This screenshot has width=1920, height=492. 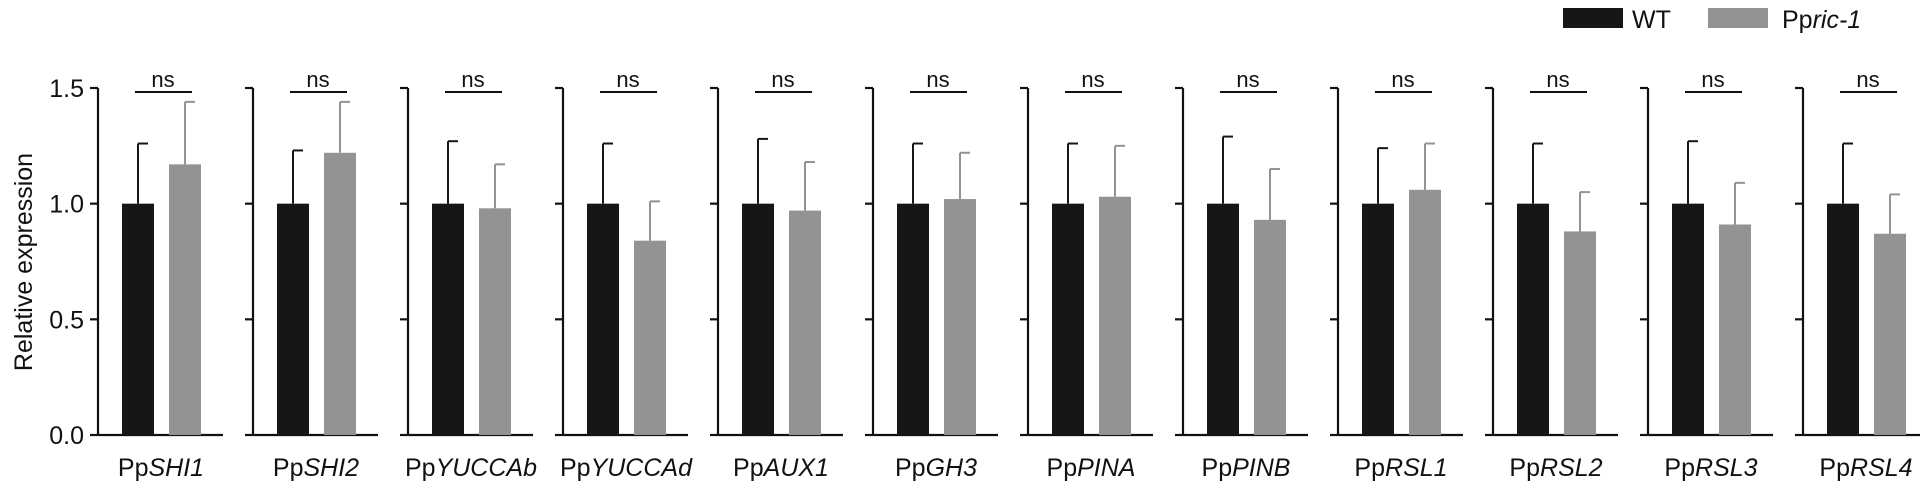 I want to click on panel-PpYUCCAb: ns PpYUCCAb, so click(x=468, y=274).